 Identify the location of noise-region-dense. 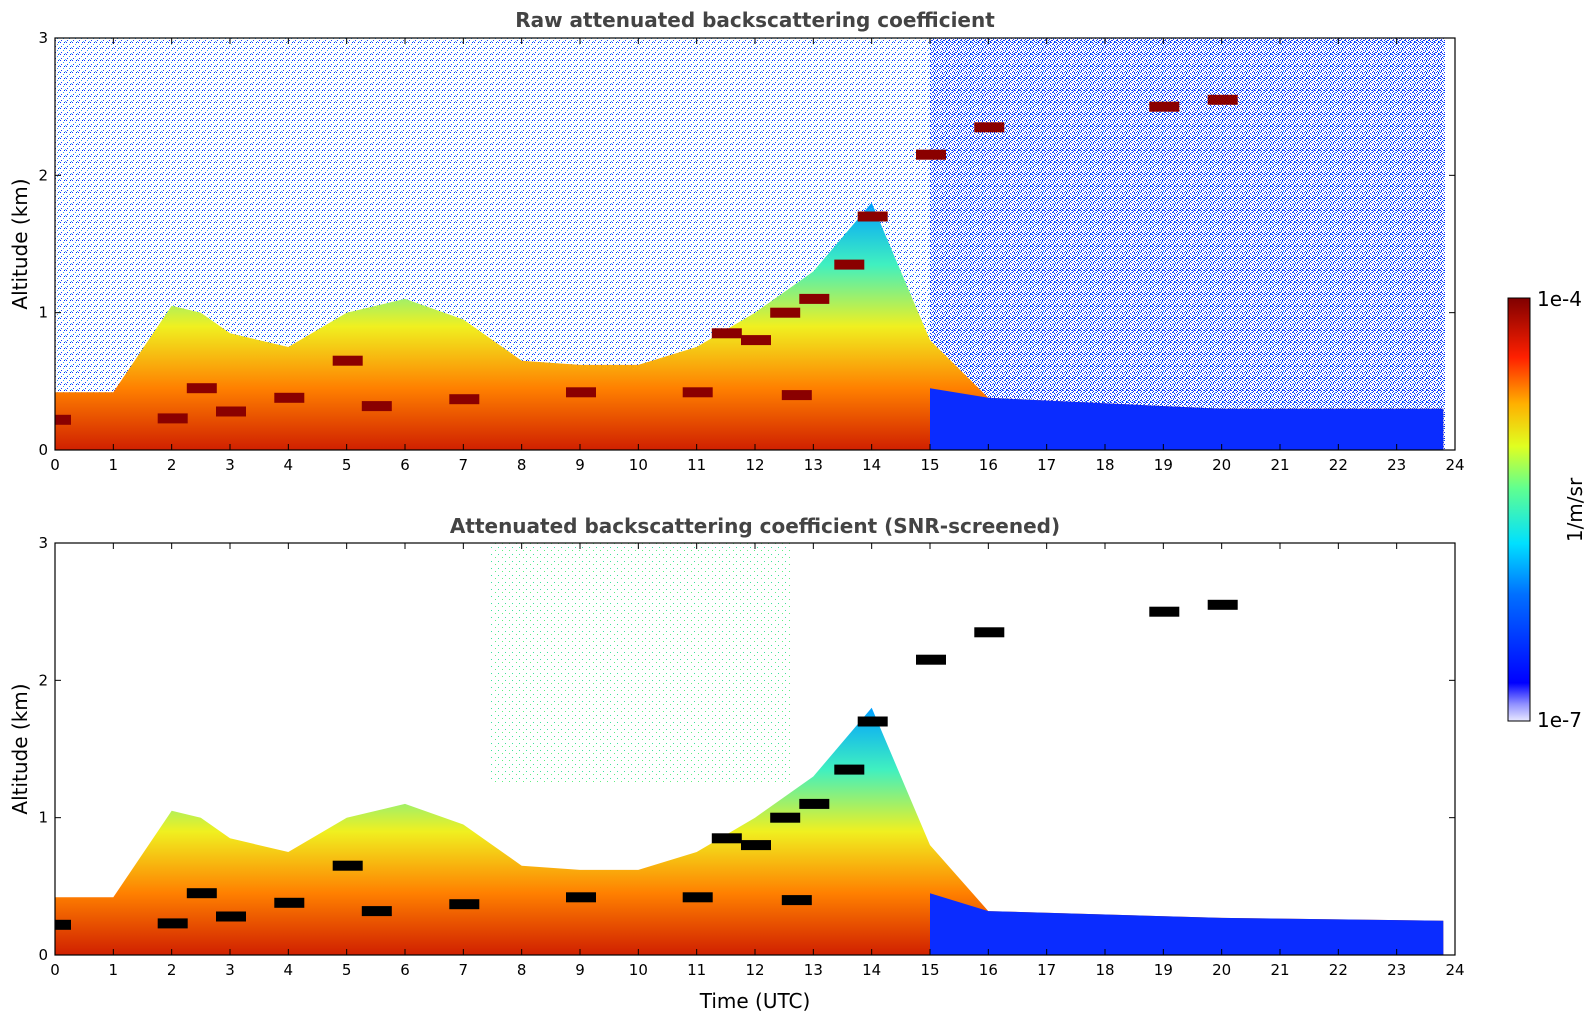
(1187, 244).